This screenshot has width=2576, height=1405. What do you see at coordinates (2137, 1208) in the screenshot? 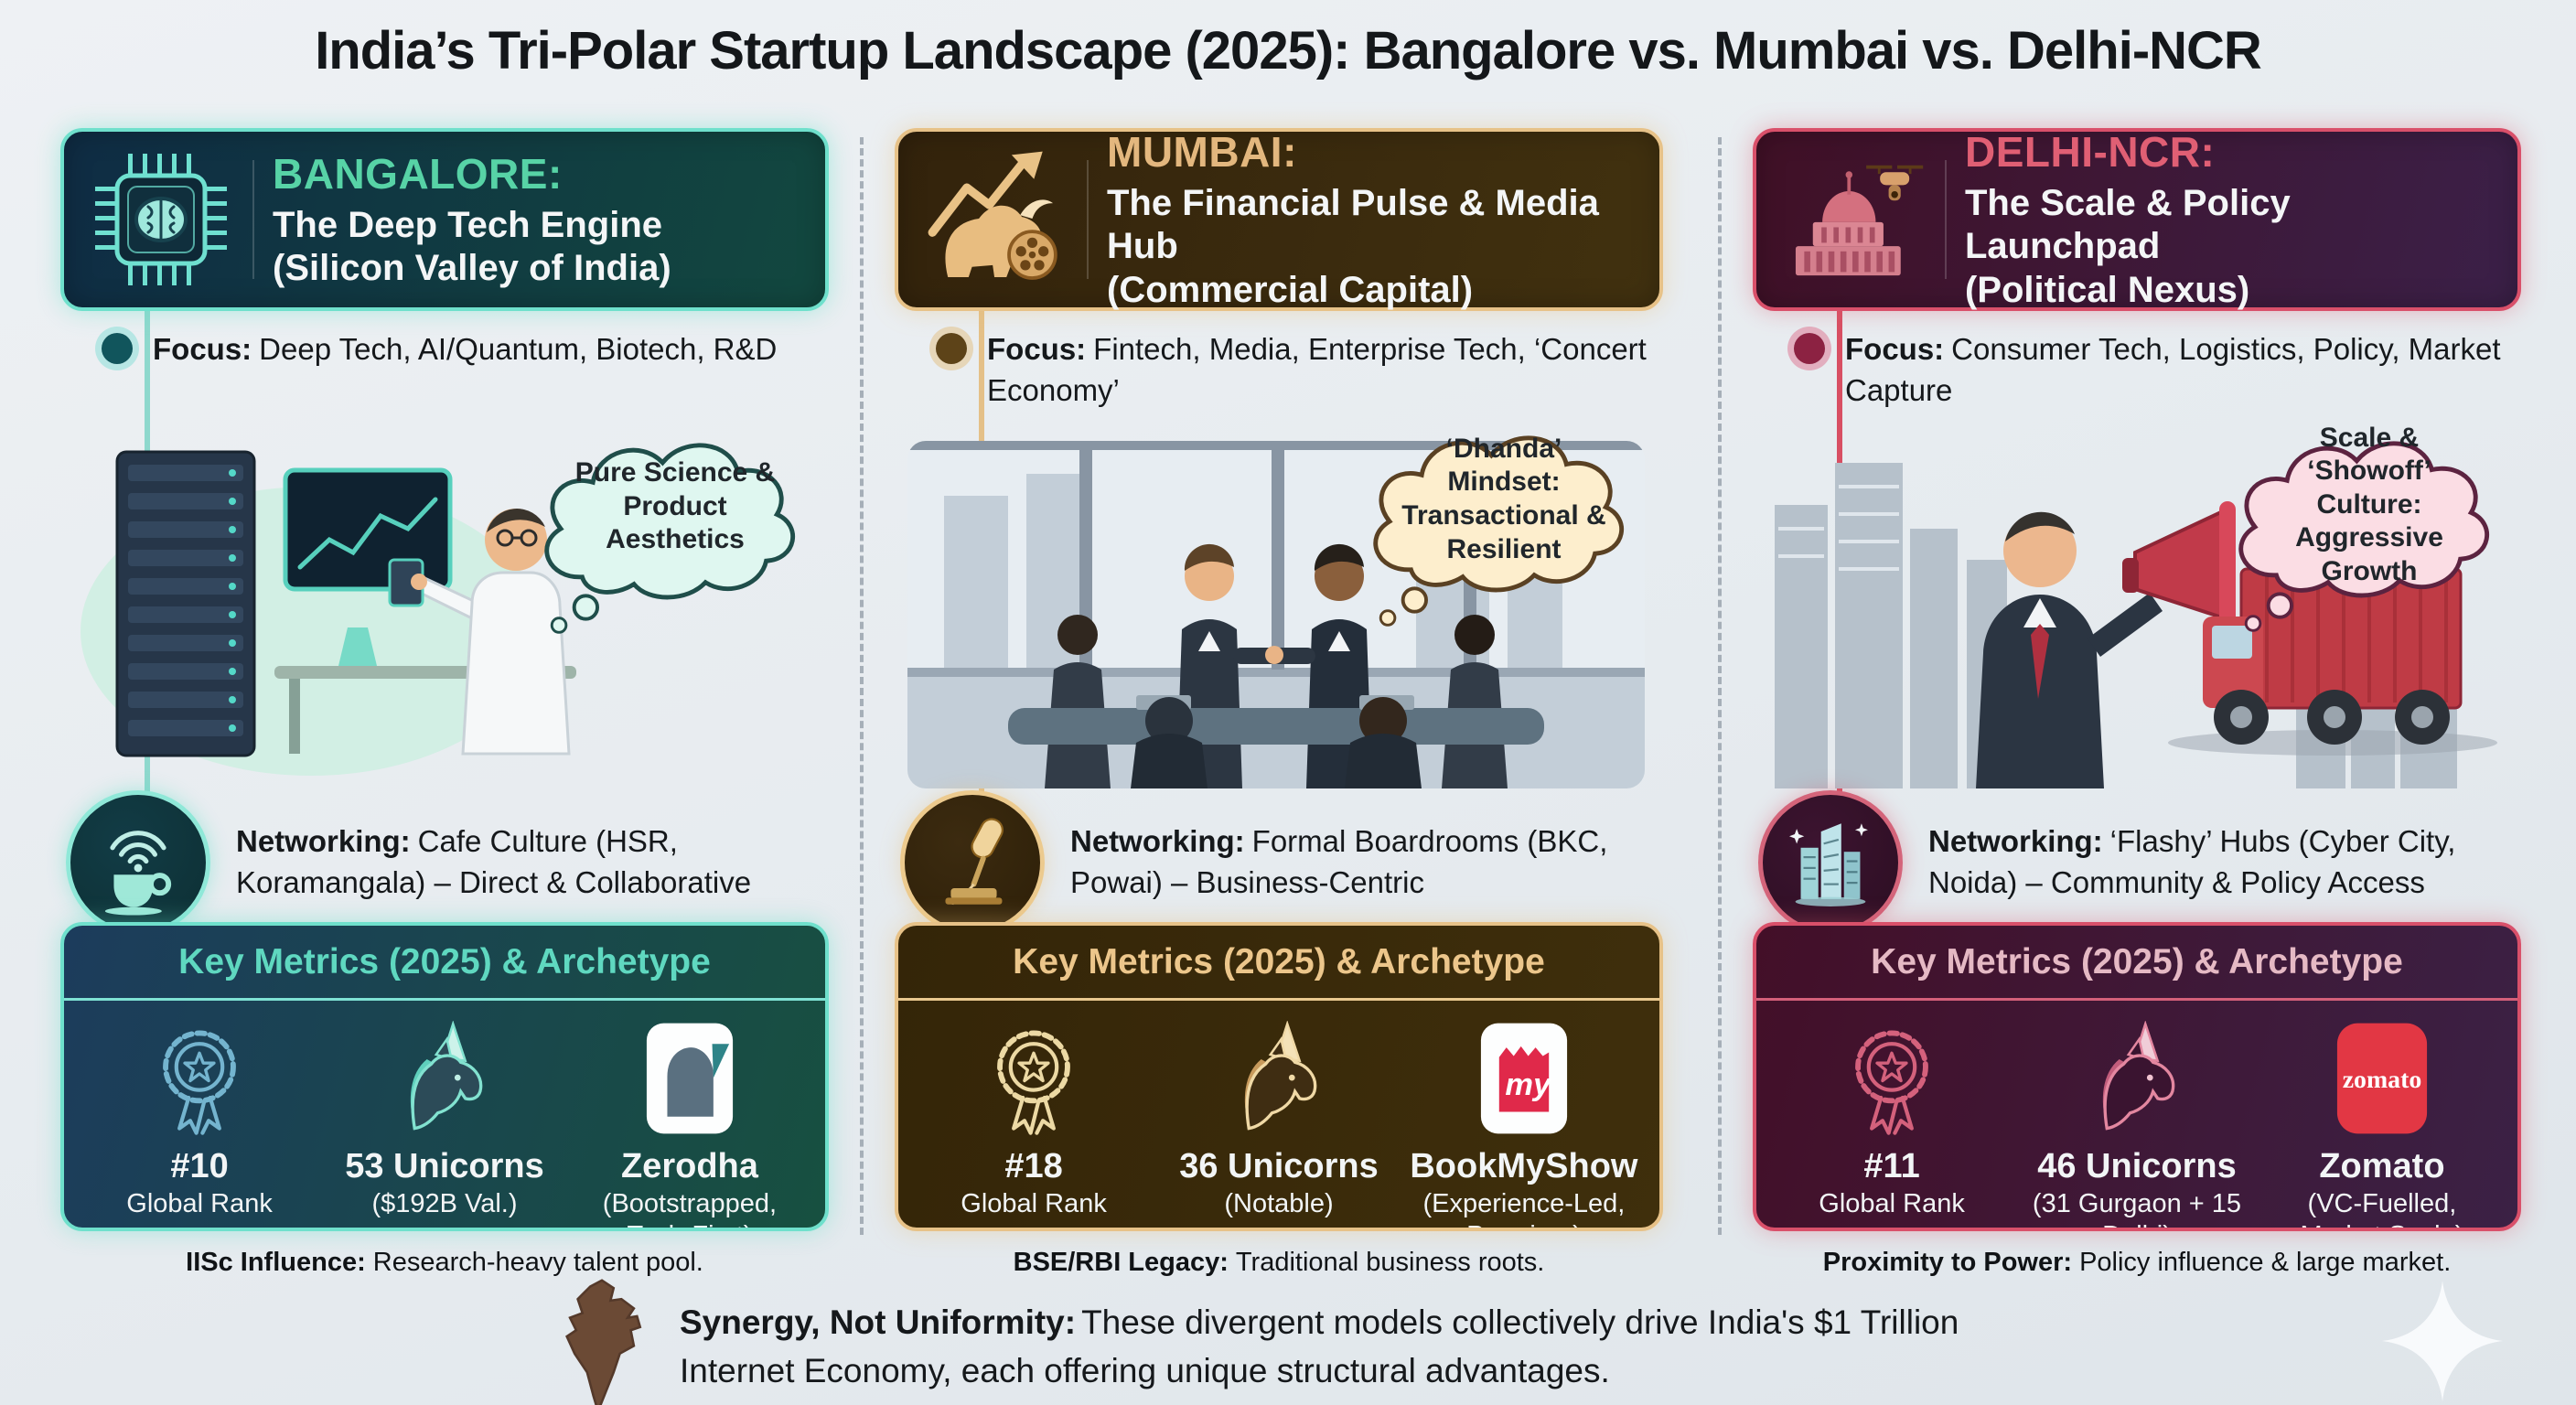
I see `metric-label: (31 Gurgaon + 15 Delhi)` at bounding box center [2137, 1208].